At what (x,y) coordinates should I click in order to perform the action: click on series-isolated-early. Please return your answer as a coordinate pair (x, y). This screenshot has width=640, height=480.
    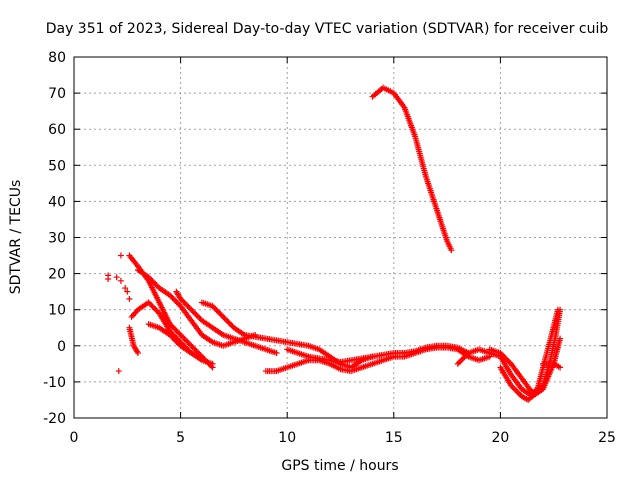
    Looking at the image, I should click on (119, 313).